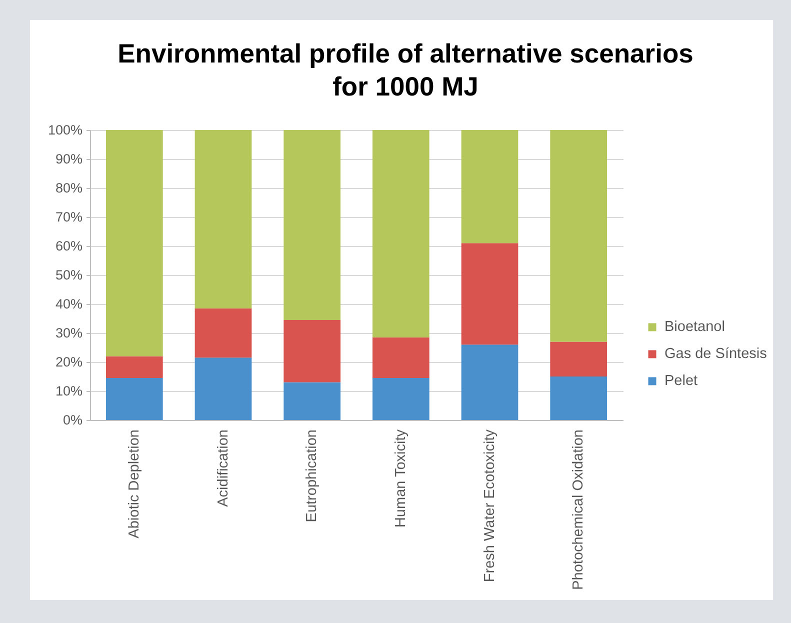 The height and width of the screenshot is (623, 791). Describe the element at coordinates (68, 246) in the screenshot. I see `y-tick-label: 60%` at that location.